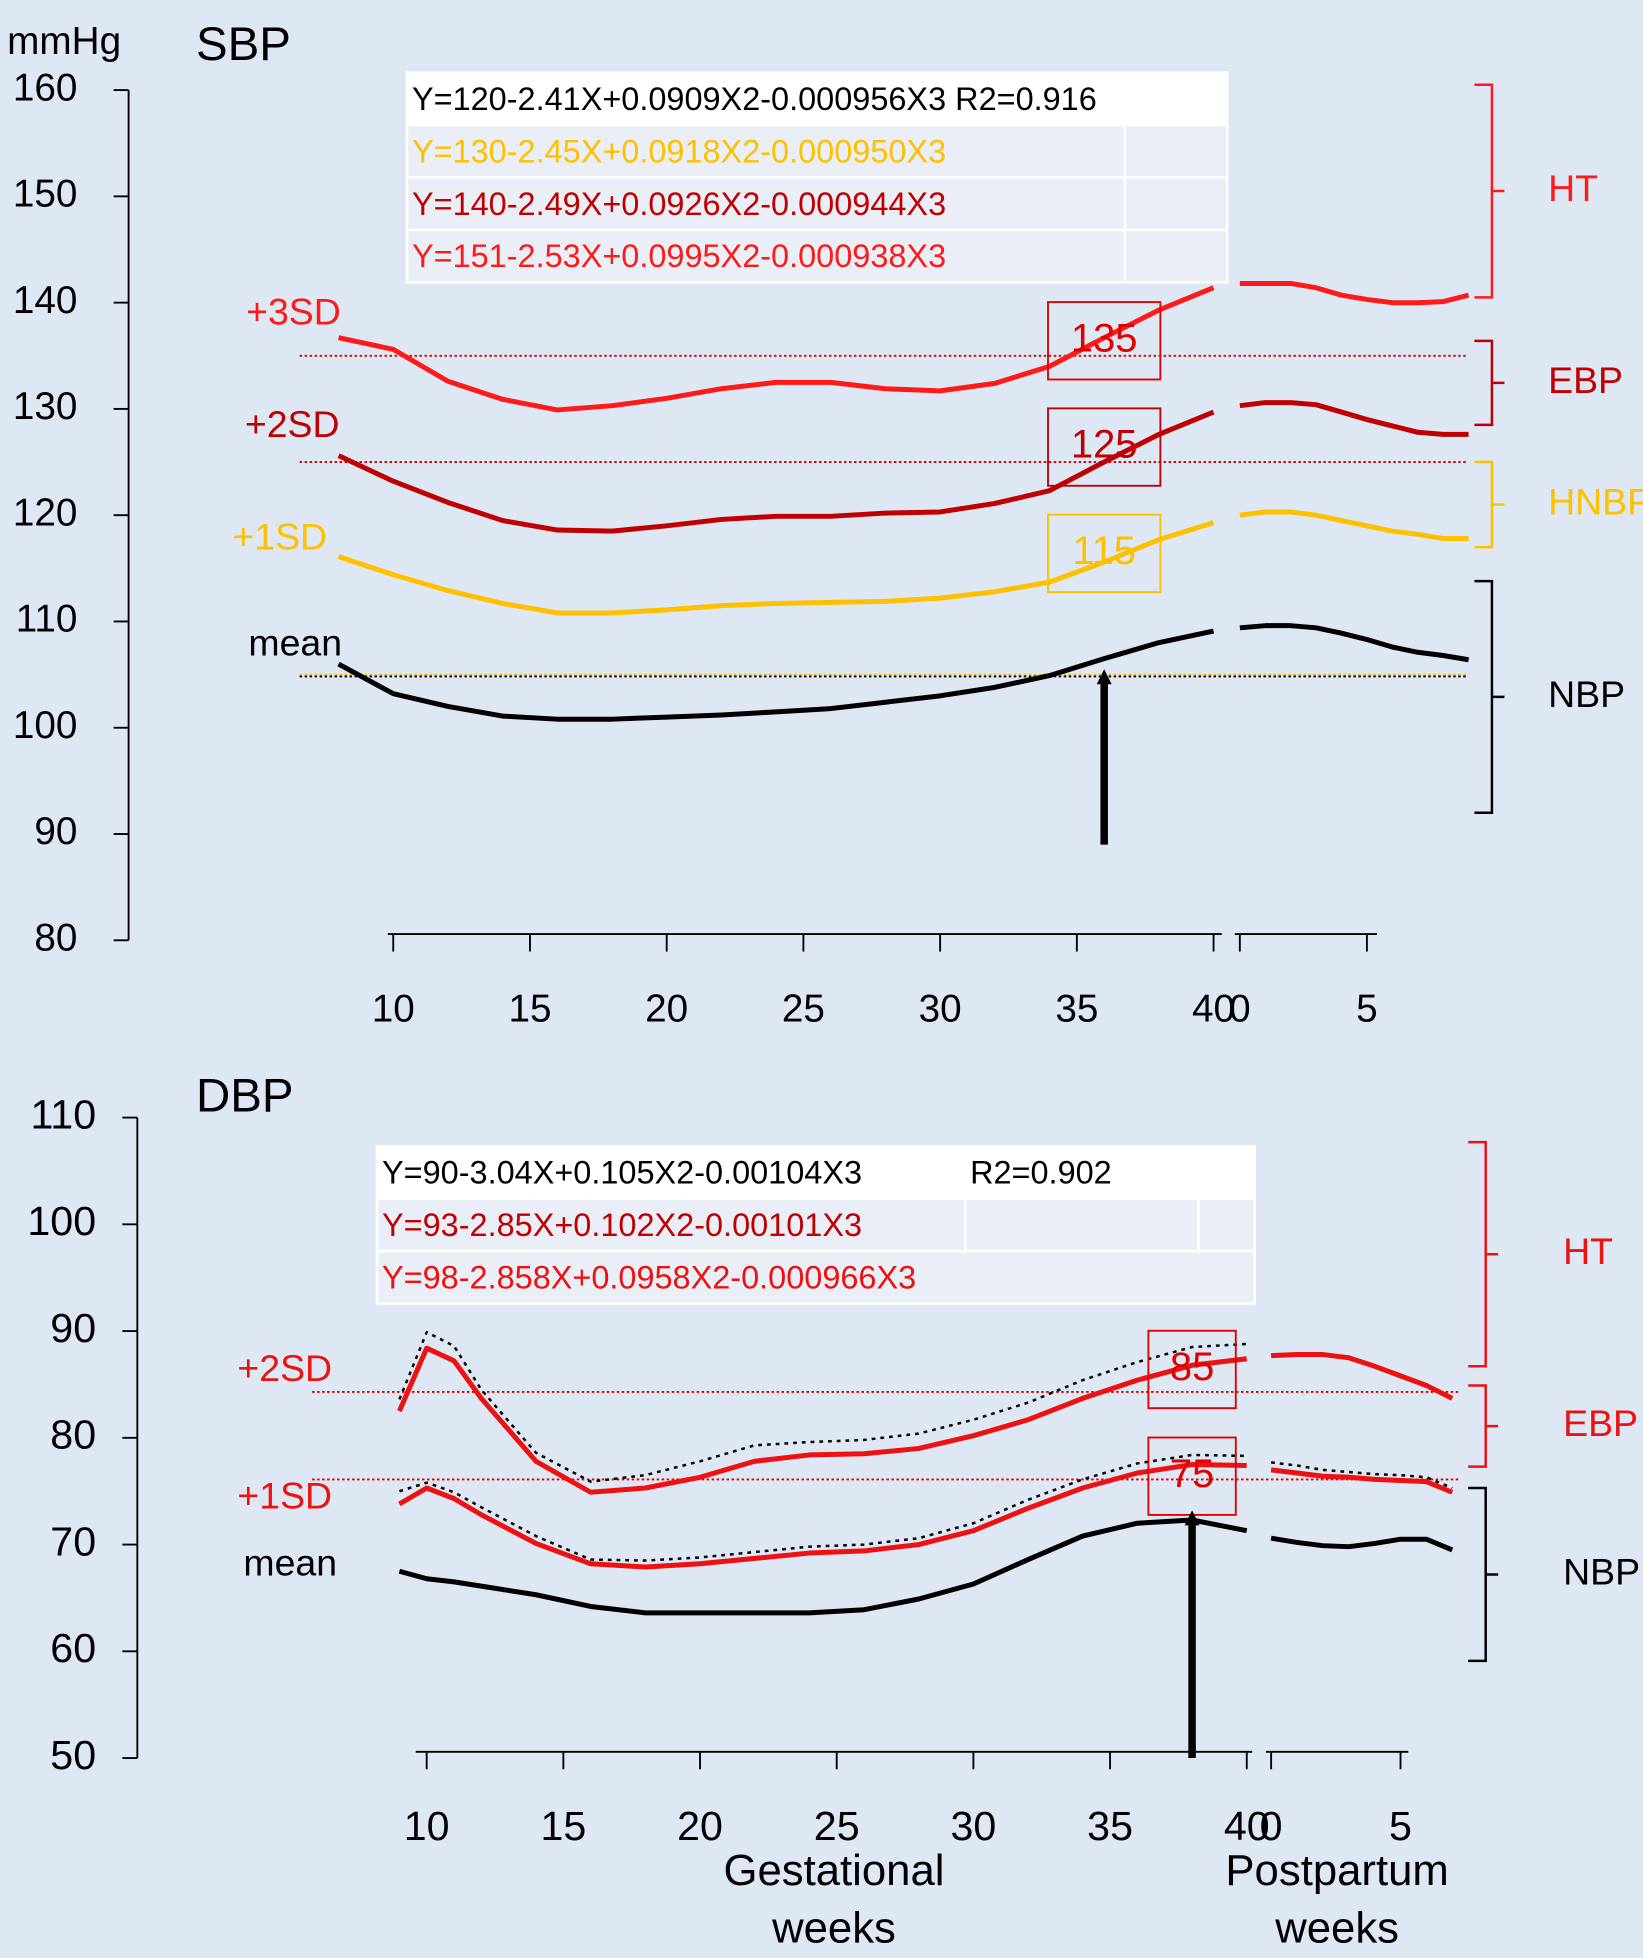  I want to click on equation: Y=98-2.858X+0.0958X2-0.000966X3, so click(649, 1277).